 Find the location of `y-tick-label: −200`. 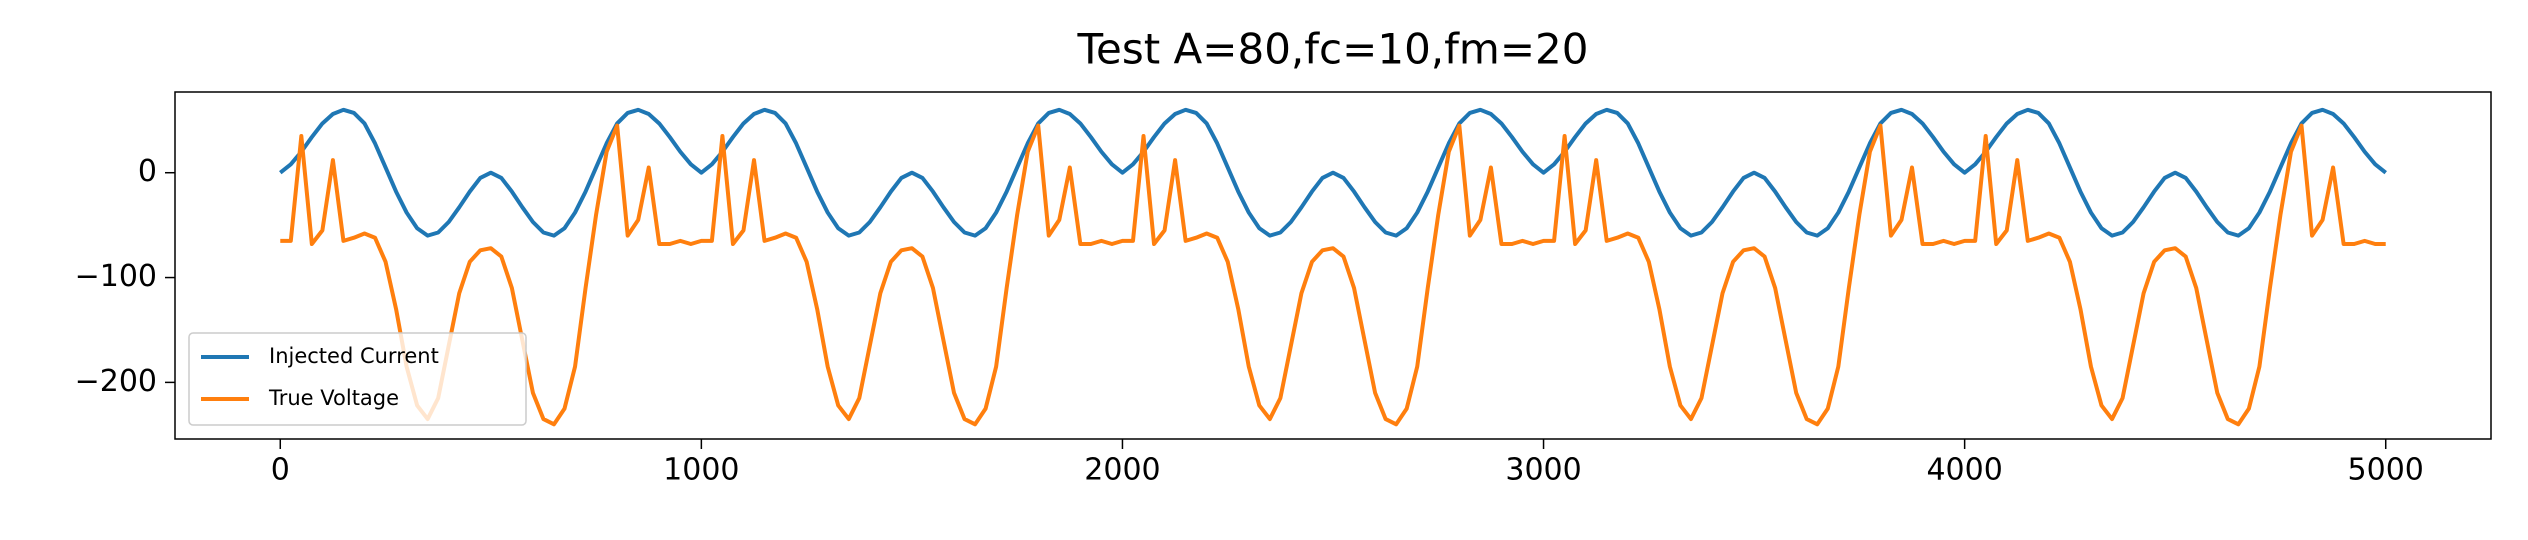

y-tick-label: −200 is located at coordinates (116, 381).